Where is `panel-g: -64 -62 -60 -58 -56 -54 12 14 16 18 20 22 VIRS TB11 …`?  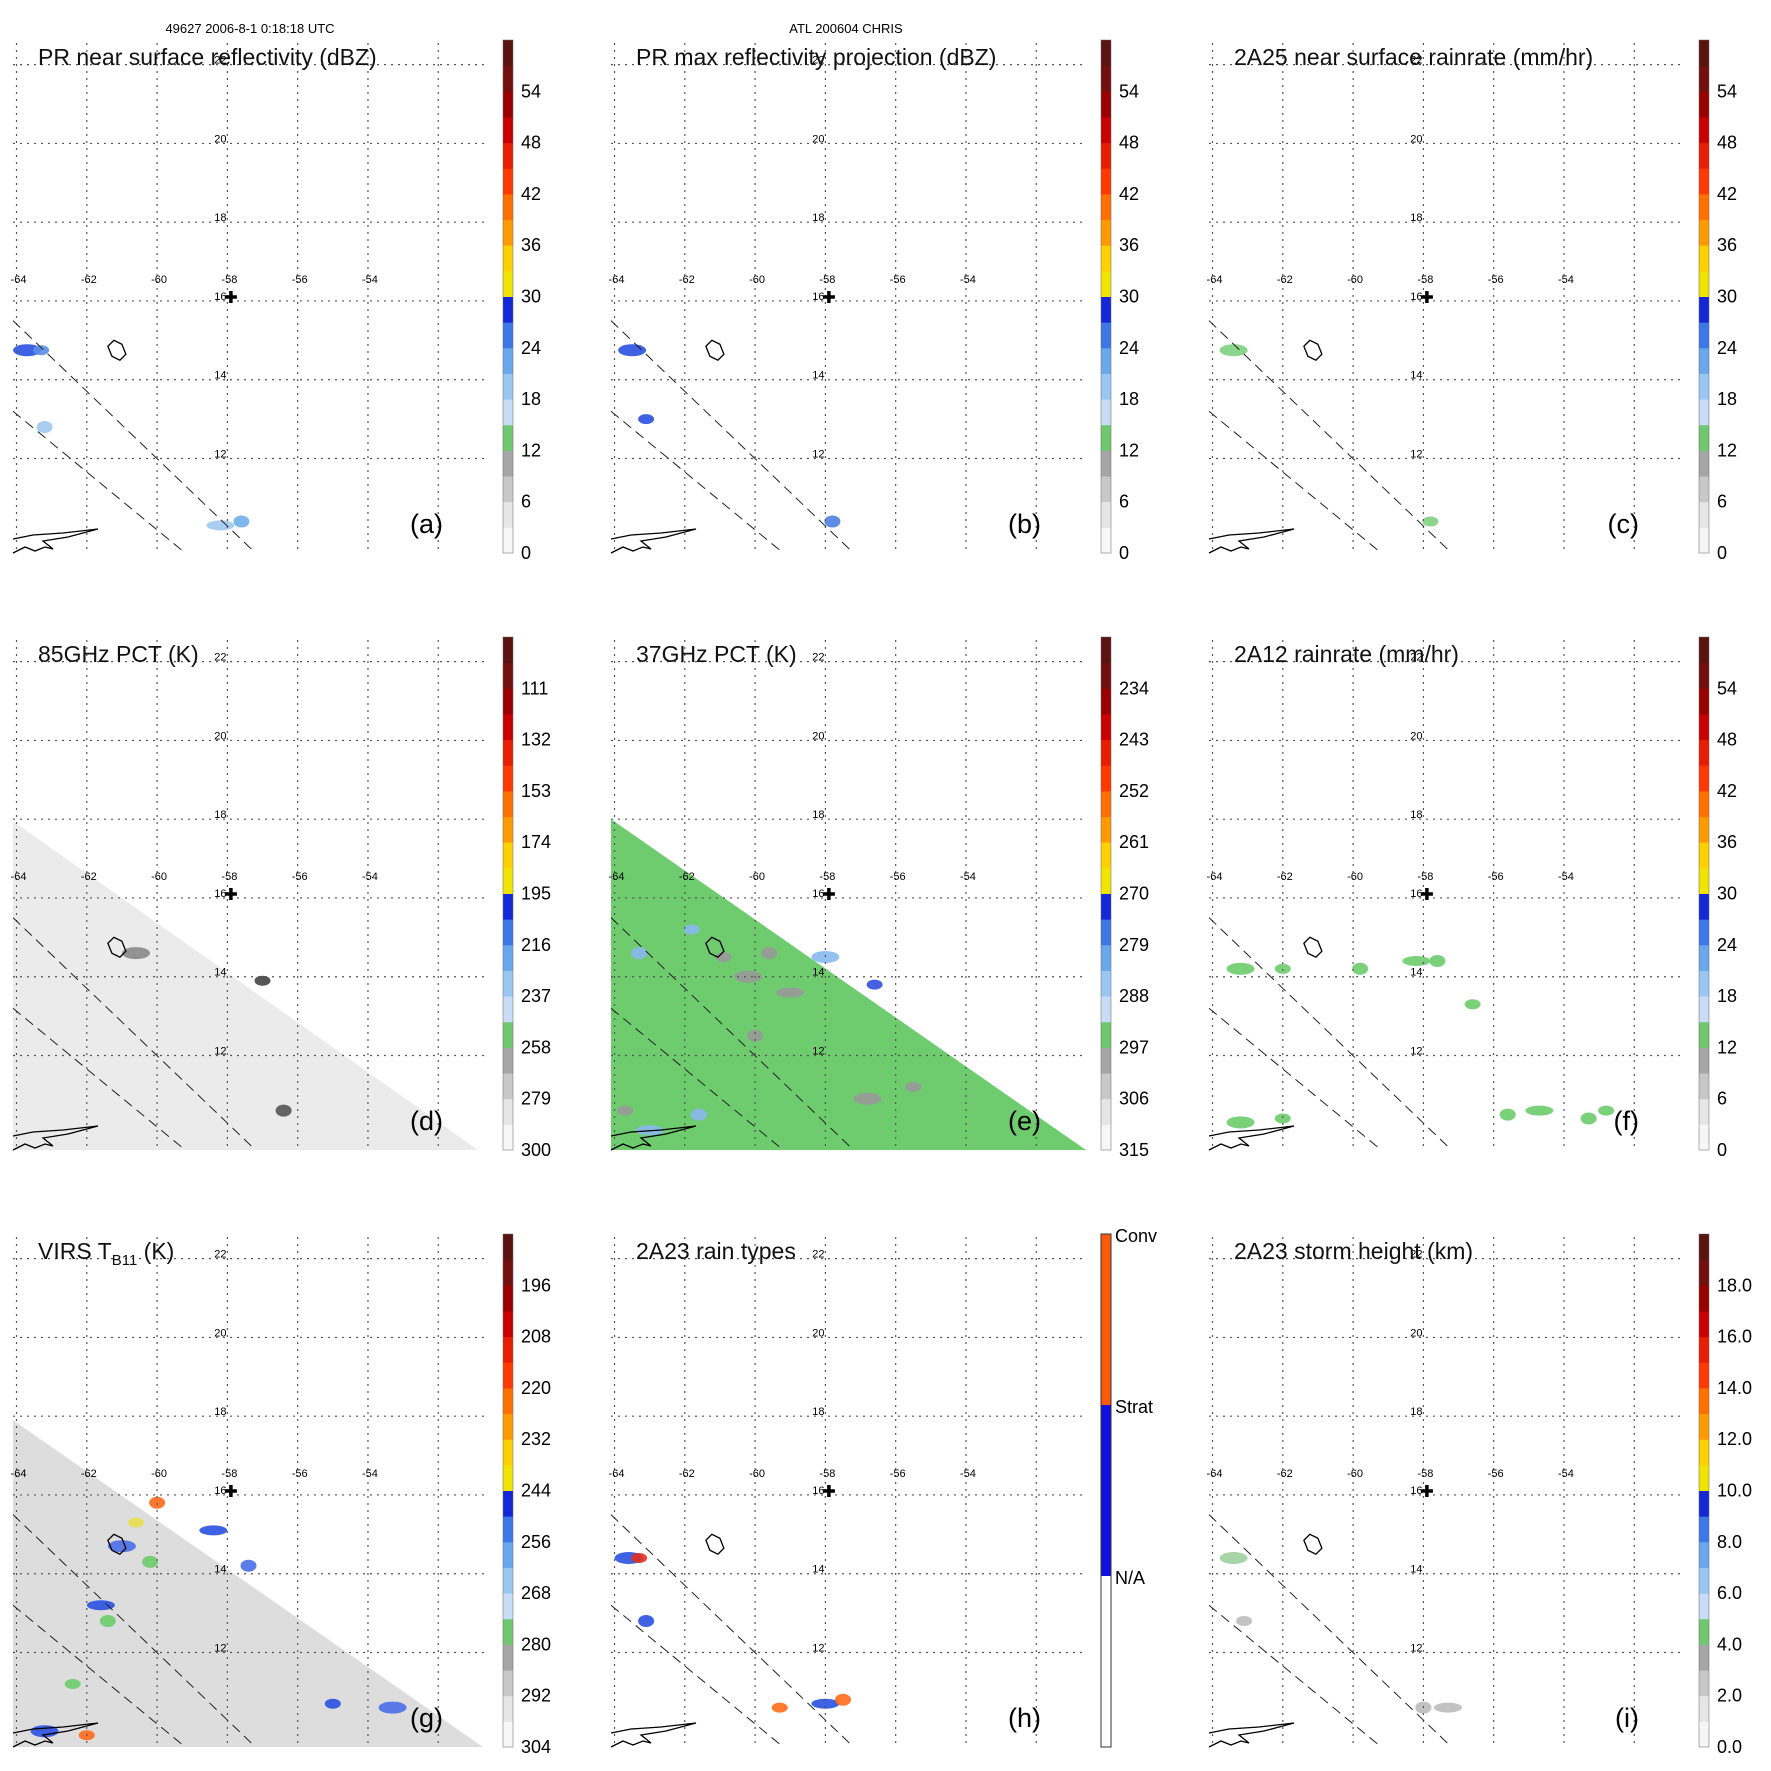 panel-g: -64 -62 -60 -58 -56 -54 12 14 16 18 20 22 VIRS TB11 … is located at coordinates (281, 1495).